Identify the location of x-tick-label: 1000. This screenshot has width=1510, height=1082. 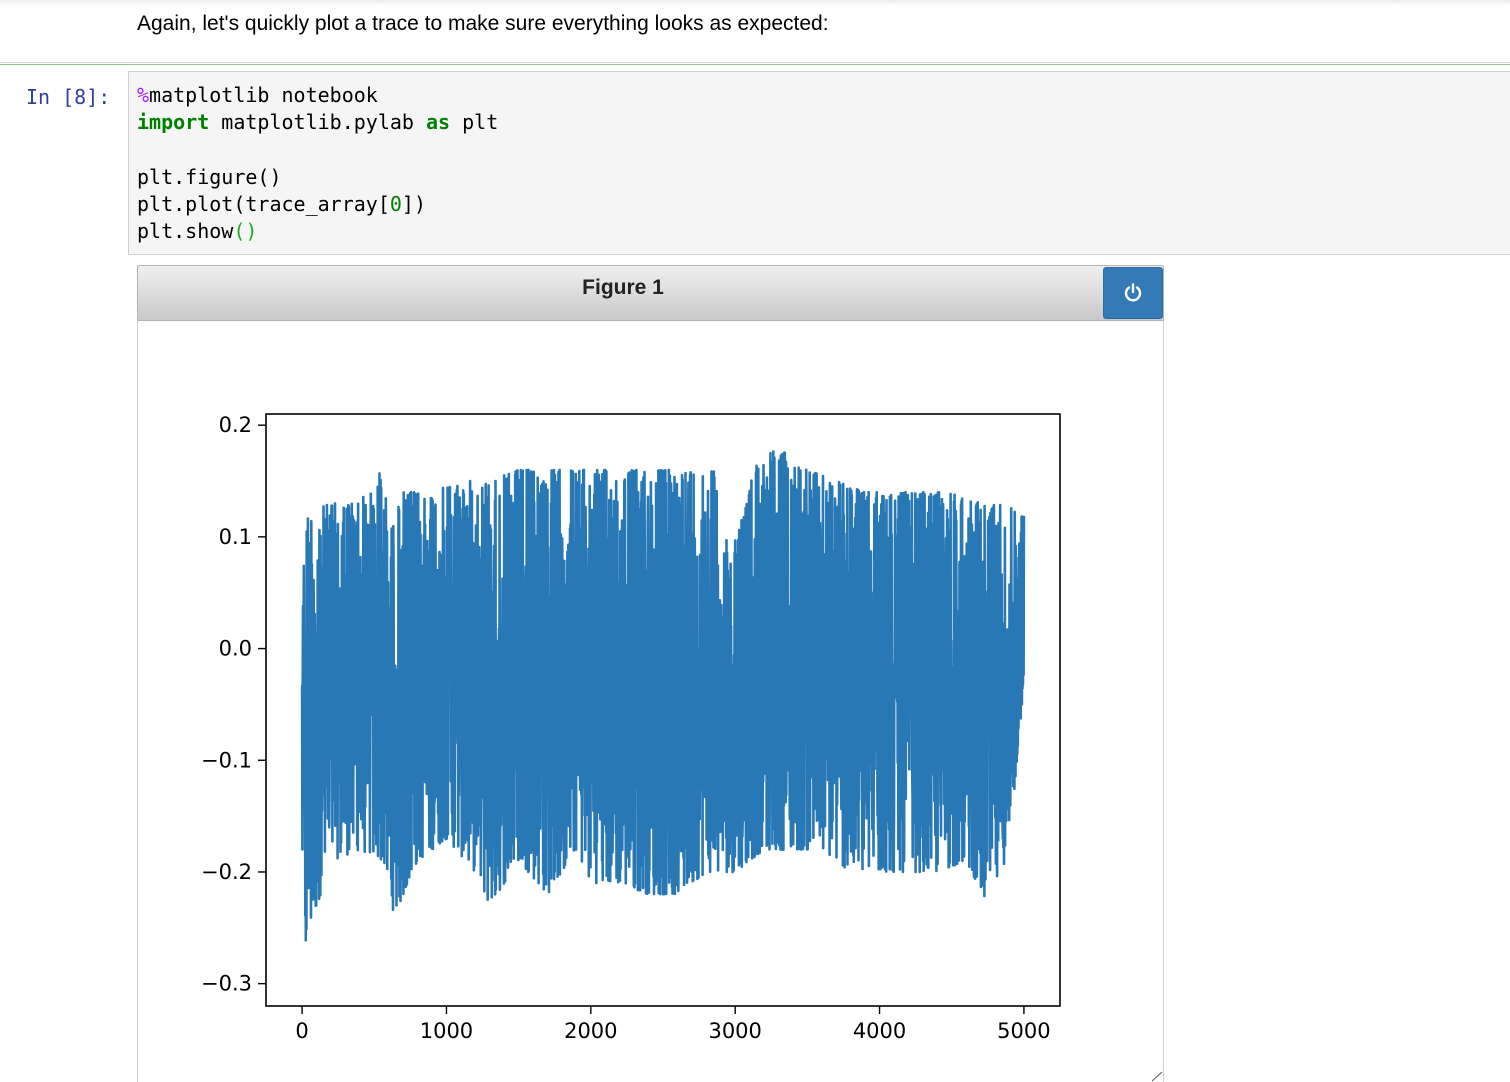
(446, 1031).